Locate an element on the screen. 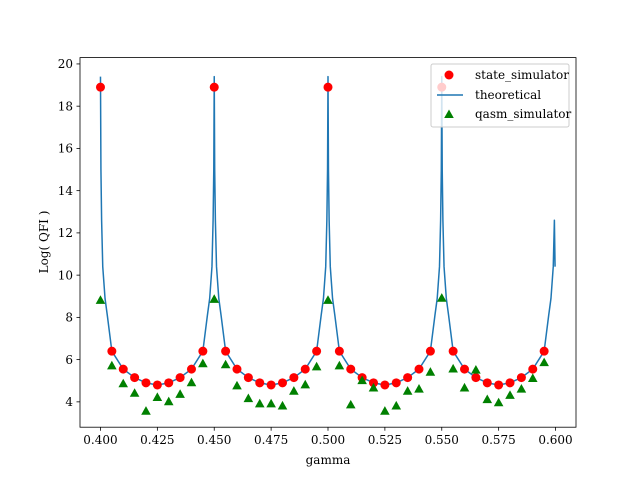  legend-marker-state-simulator is located at coordinates (449, 75).